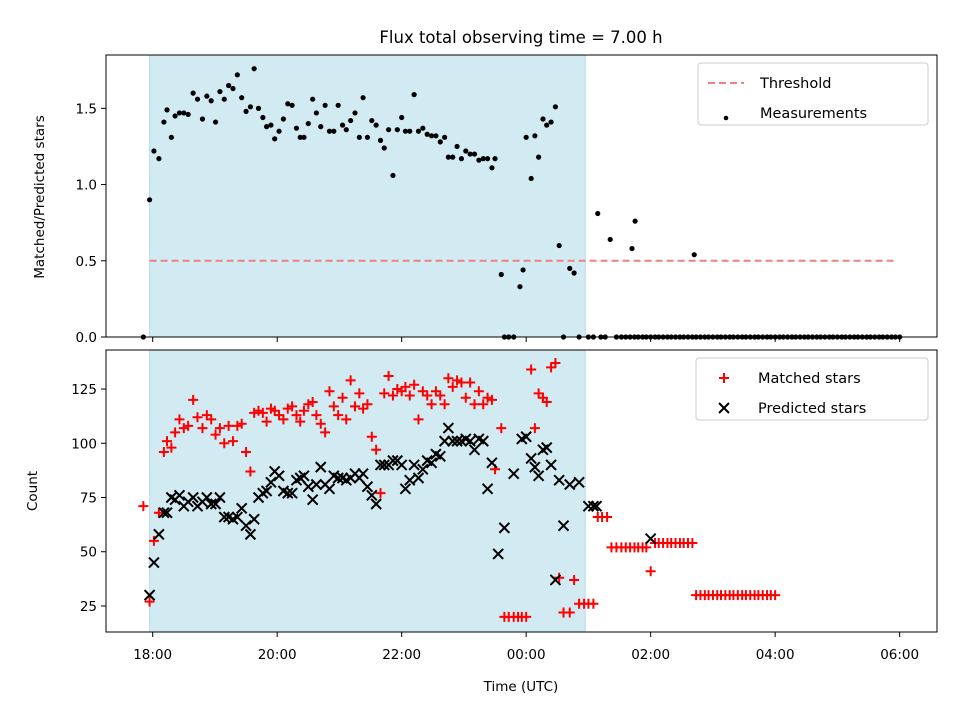 The image size is (960, 720). What do you see at coordinates (775, 655) in the screenshot?
I see `x-tick-label: 04:00` at bounding box center [775, 655].